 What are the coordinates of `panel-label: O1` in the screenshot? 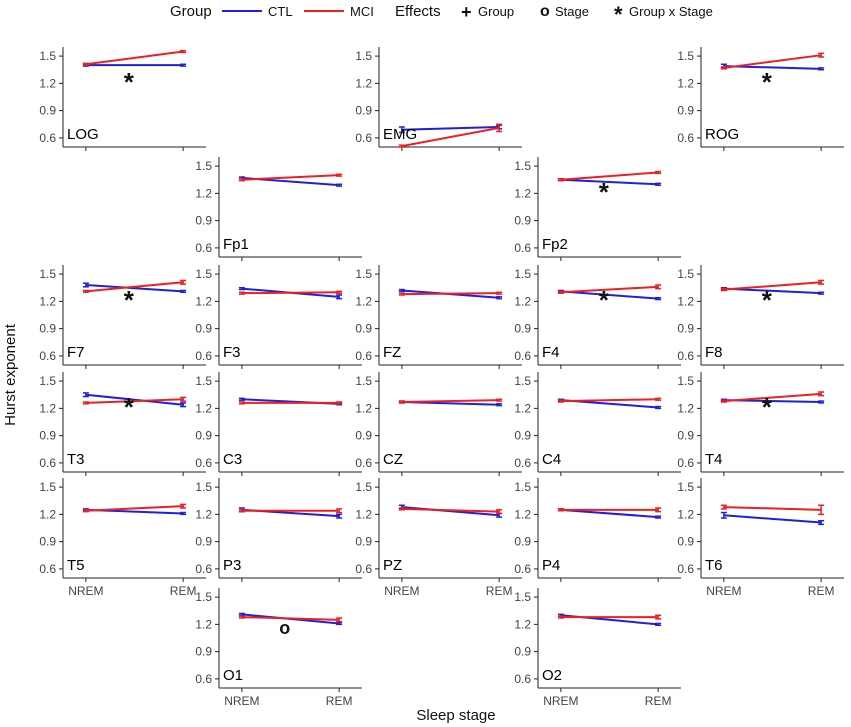 It's located at (233, 675).